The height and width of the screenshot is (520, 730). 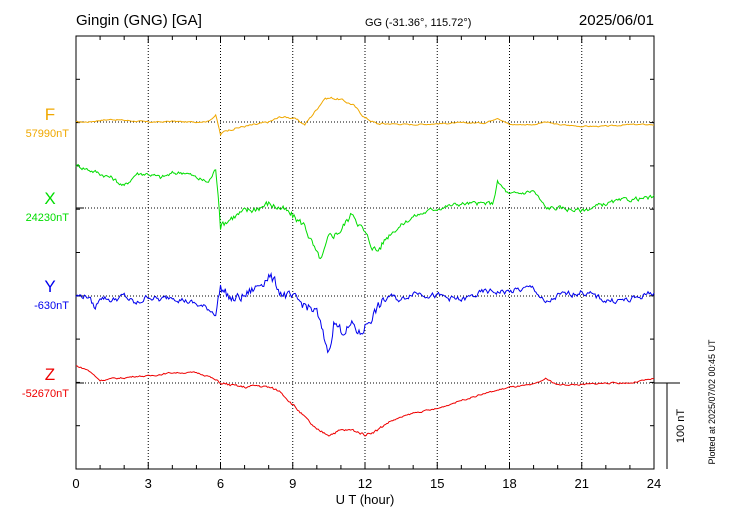 What do you see at coordinates (292, 483) in the screenshot?
I see `x-tick-label: 9` at bounding box center [292, 483].